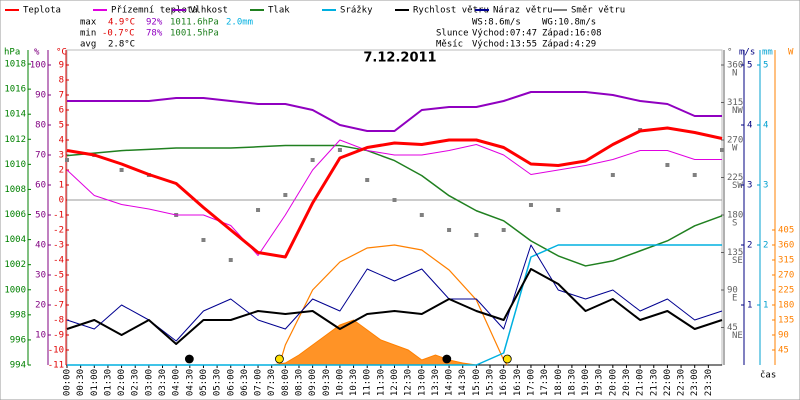 This screenshot has width=800, height=400. Describe the element at coordinates (15, 165) in the screenshot. I see `y-tick-label: 1010` at that location.